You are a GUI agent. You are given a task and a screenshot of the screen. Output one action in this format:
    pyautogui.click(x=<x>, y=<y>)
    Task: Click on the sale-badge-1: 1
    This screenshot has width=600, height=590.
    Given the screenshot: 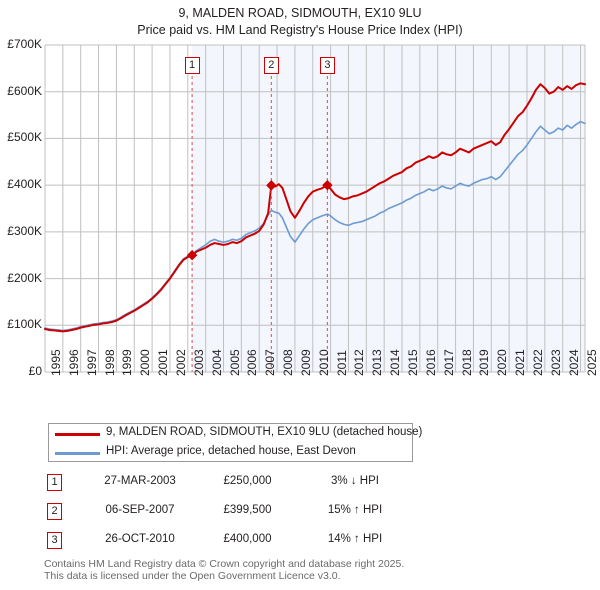 What is the action you would take?
    pyautogui.click(x=54, y=482)
    